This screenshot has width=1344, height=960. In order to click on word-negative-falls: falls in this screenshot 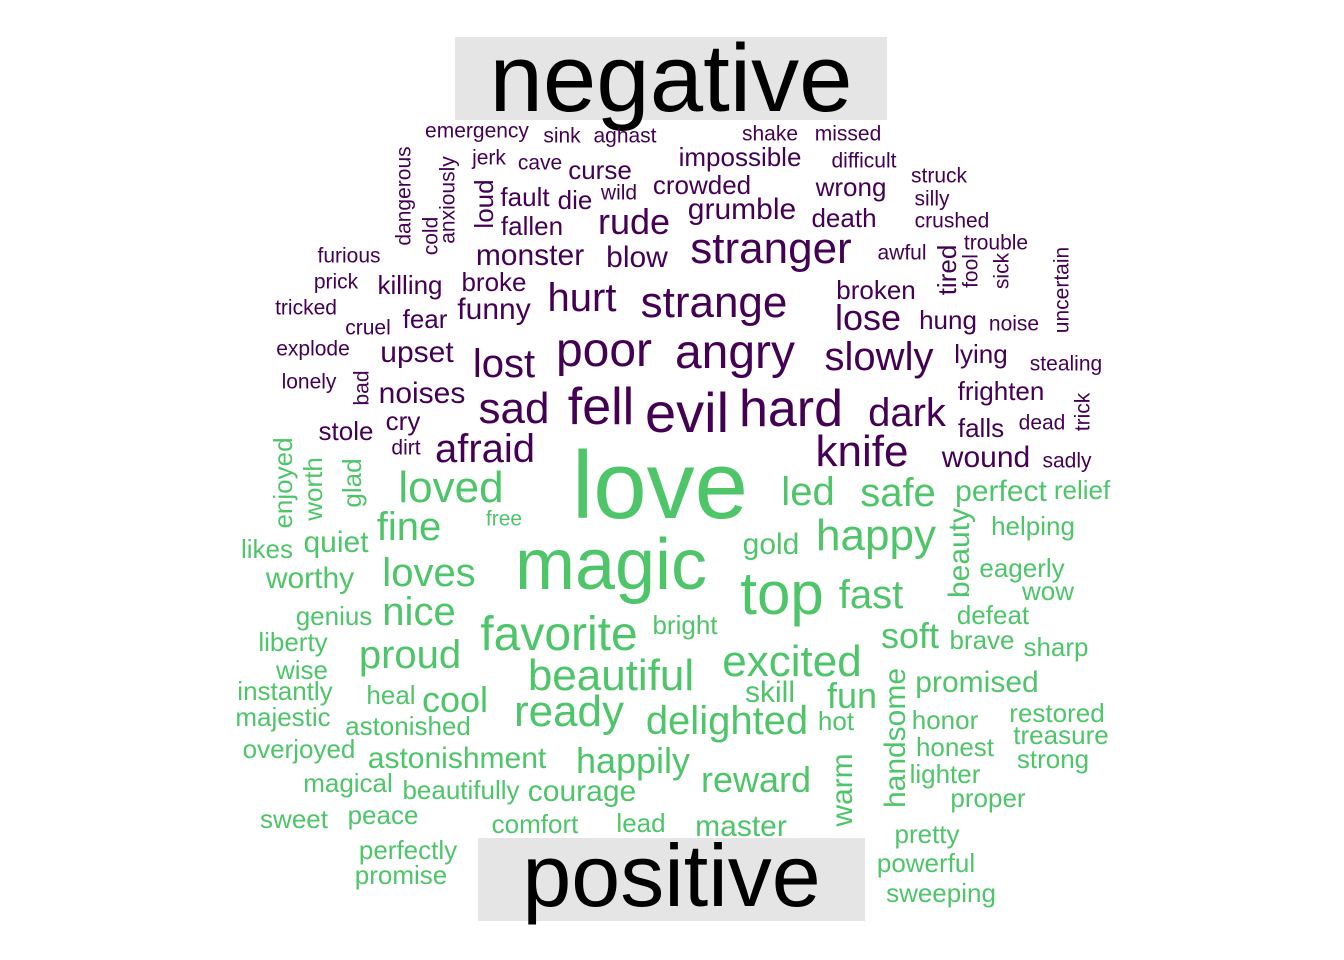, I will do `click(981, 428)`.